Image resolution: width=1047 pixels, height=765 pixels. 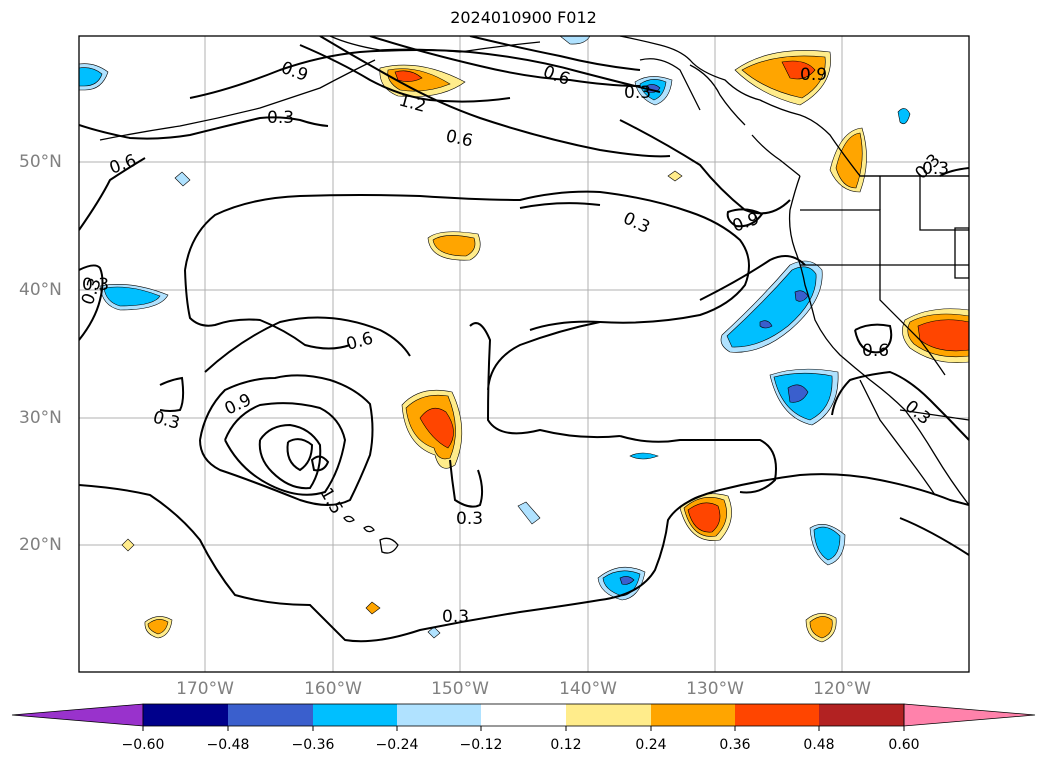 What do you see at coordinates (827, 543) in the screenshot?
I see `cool-blob-20n-121w-core` at bounding box center [827, 543].